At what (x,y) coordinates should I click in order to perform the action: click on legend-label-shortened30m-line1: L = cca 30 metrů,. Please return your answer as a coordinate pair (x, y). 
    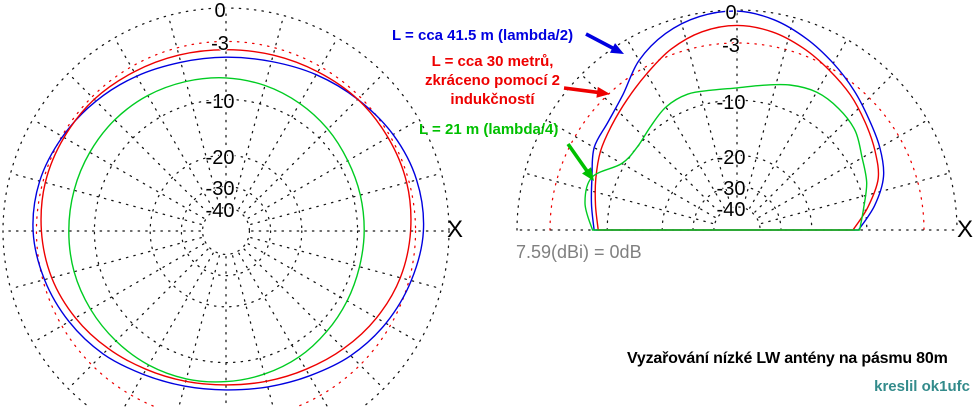
    Looking at the image, I should click on (492, 61).